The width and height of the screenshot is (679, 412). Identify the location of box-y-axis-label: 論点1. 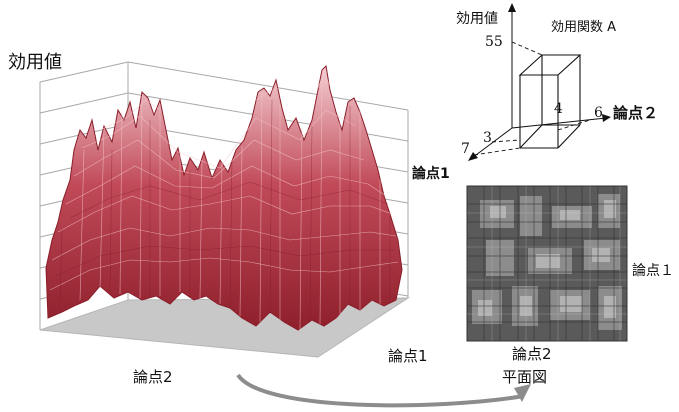
(431, 174).